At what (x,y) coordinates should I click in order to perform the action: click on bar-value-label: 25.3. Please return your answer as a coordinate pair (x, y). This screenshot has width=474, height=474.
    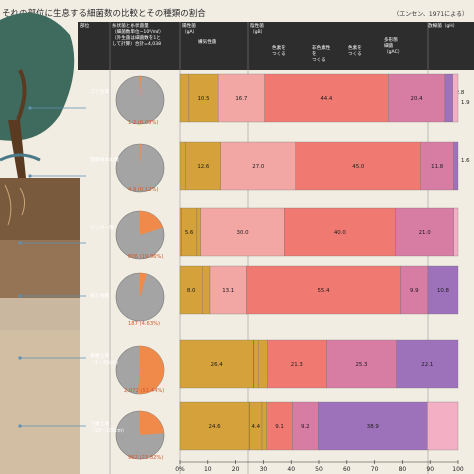
    Looking at the image, I should click on (361, 365).